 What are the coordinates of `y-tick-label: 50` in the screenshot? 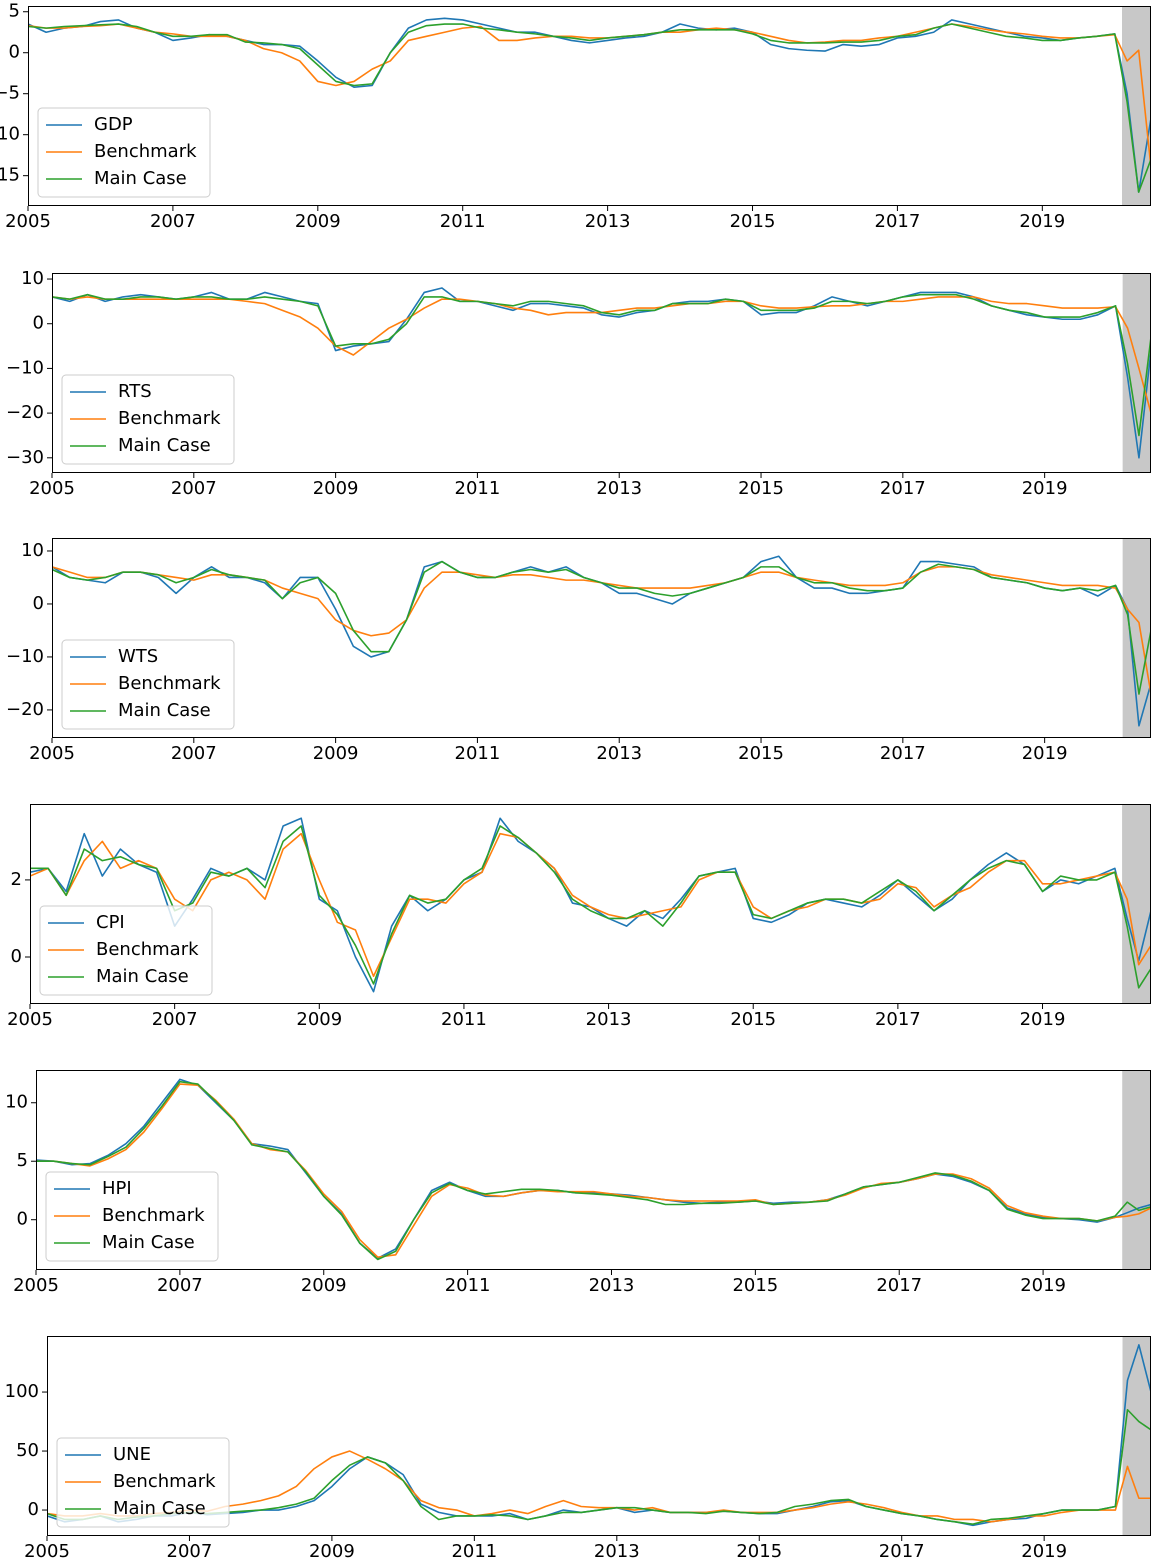 It's located at (27, 1450).